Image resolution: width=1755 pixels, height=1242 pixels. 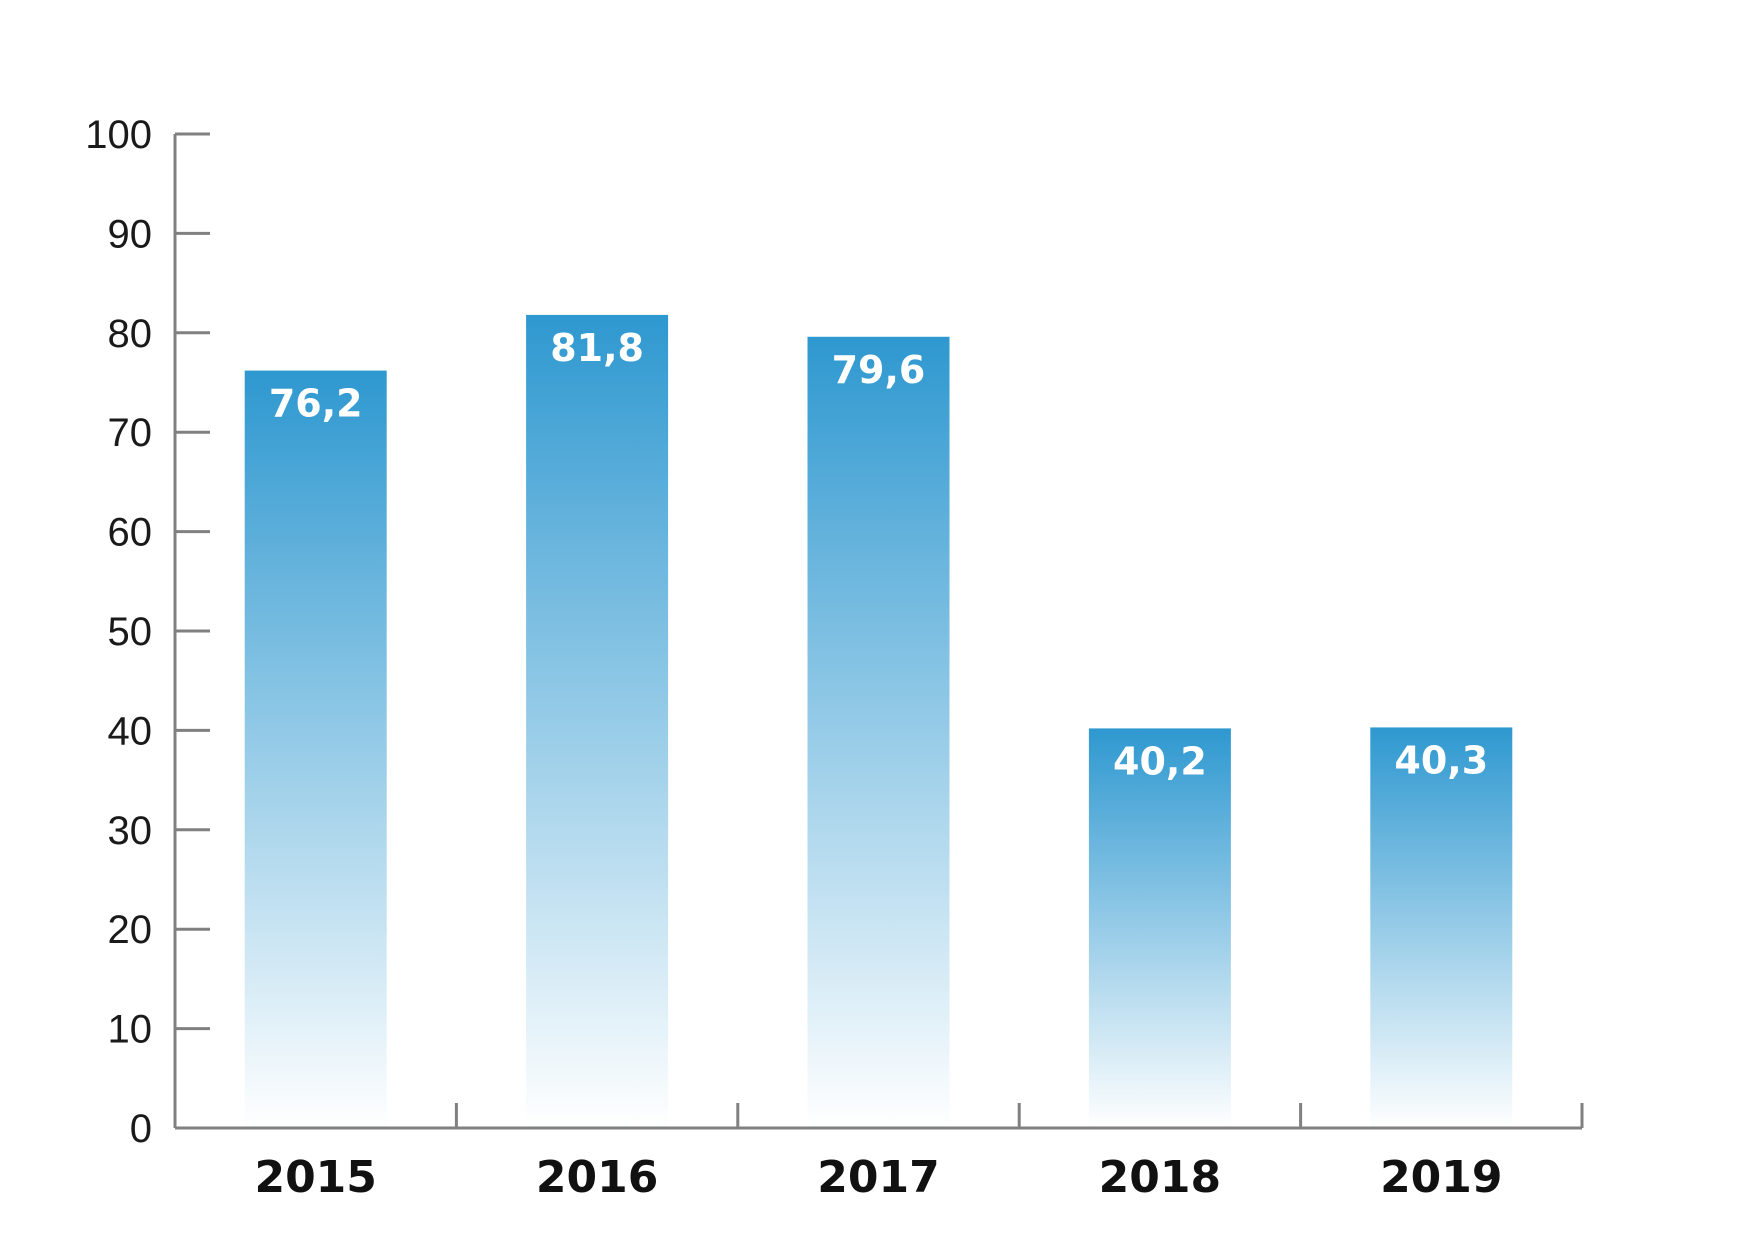 I want to click on y-tick-label: 100, so click(x=118, y=135).